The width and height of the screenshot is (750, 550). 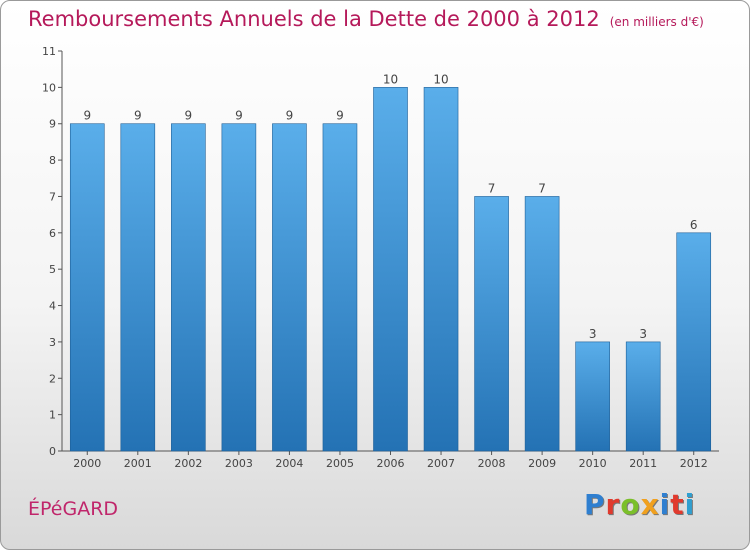 What do you see at coordinates (289, 463) in the screenshot?
I see `x-tick-label: 2004` at bounding box center [289, 463].